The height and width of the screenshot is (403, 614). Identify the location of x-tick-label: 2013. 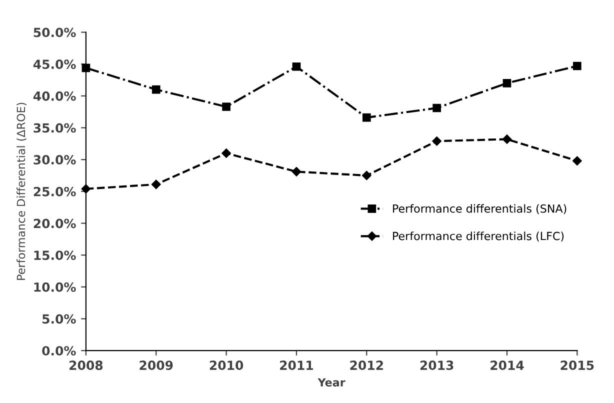
(437, 365).